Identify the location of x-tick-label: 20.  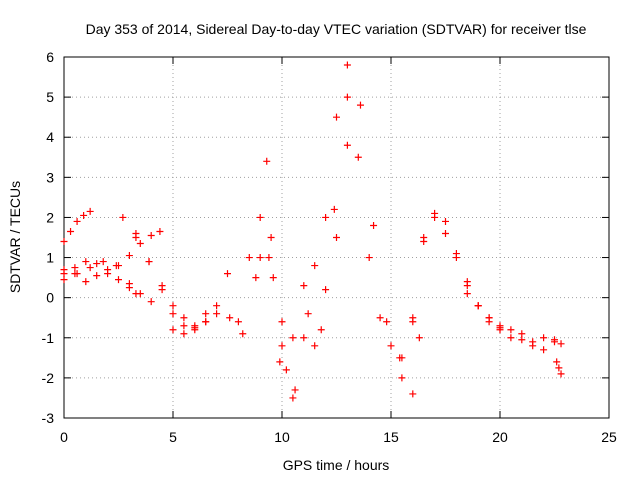
(500, 437).